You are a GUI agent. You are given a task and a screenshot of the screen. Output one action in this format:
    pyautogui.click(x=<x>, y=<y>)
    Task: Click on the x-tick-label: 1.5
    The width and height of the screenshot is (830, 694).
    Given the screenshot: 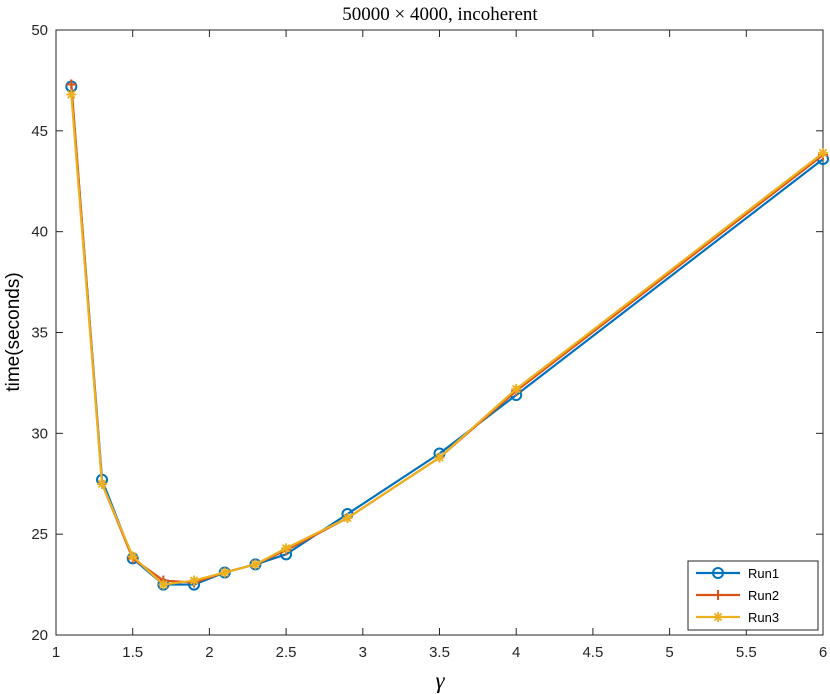 What is the action you would take?
    pyautogui.click(x=132, y=652)
    